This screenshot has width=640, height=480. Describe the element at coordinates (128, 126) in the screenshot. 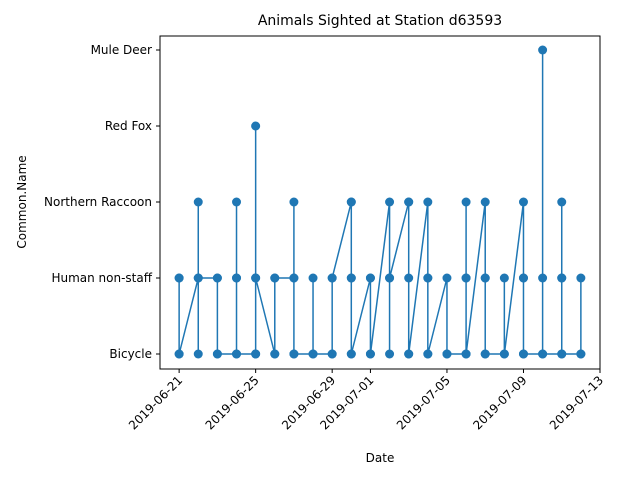

I see `y-tick-label: Red Fox` at that location.